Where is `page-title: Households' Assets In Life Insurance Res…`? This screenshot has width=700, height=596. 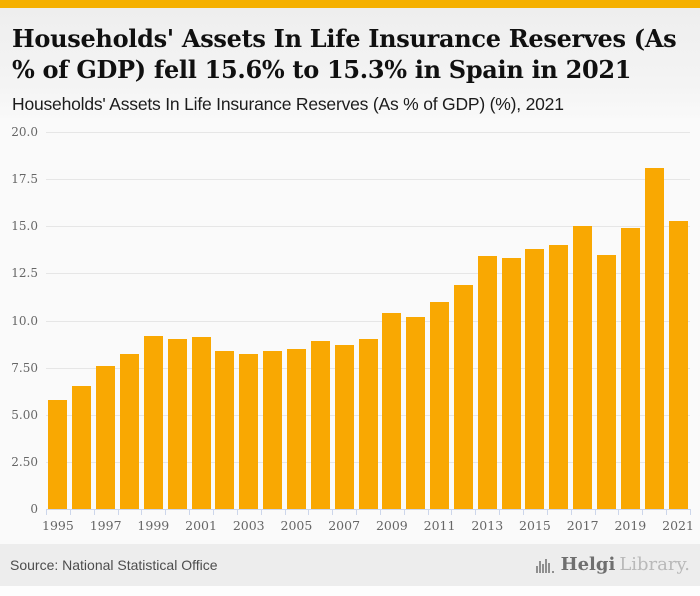
page-title: Households' Assets In Life Insurance Res… is located at coordinates (344, 54).